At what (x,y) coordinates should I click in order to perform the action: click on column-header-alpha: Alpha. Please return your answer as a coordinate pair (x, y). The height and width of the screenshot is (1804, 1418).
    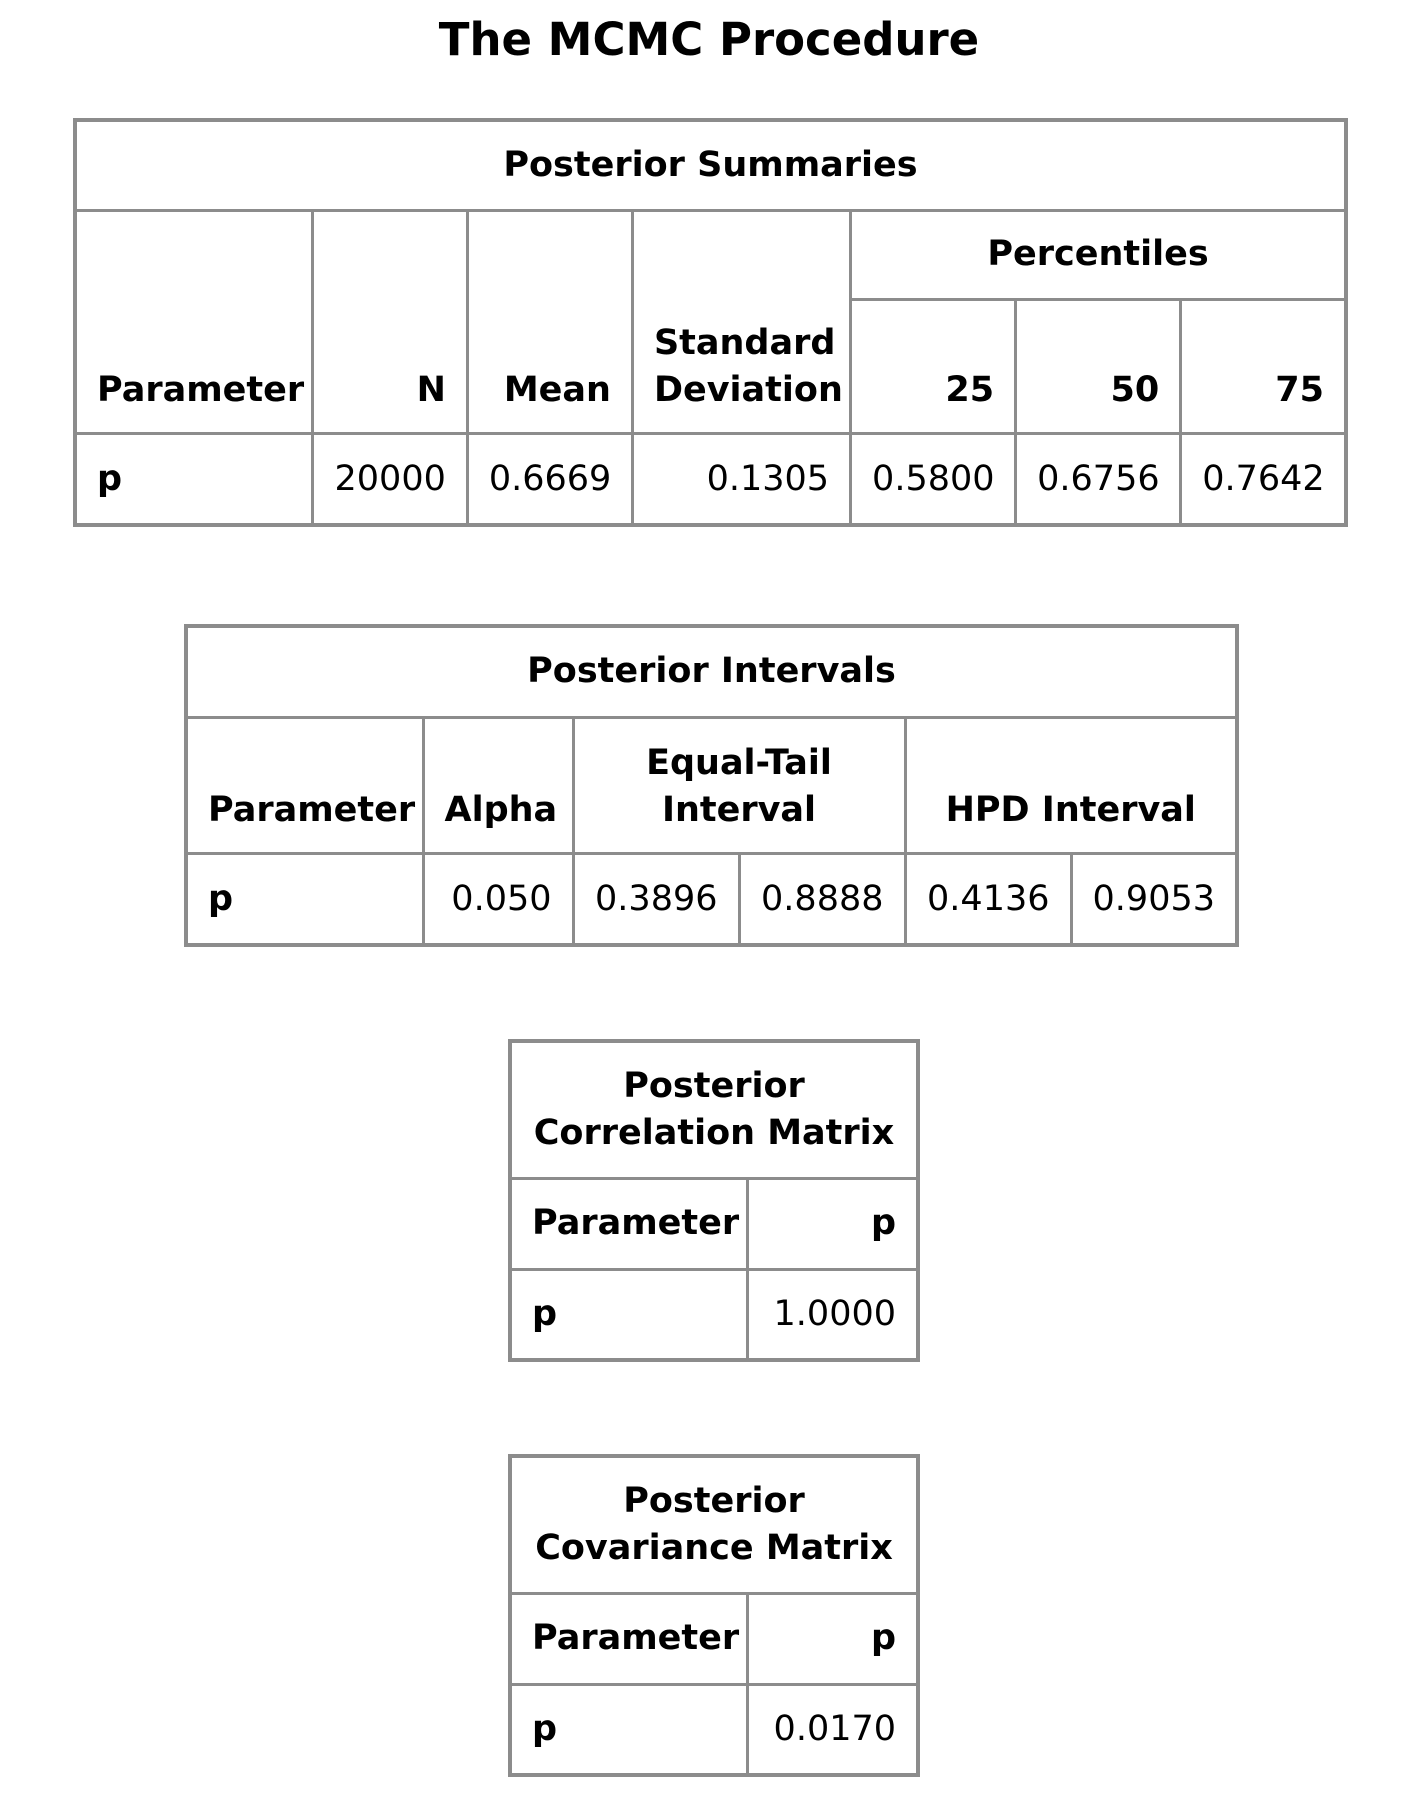
    Looking at the image, I should click on (498, 785).